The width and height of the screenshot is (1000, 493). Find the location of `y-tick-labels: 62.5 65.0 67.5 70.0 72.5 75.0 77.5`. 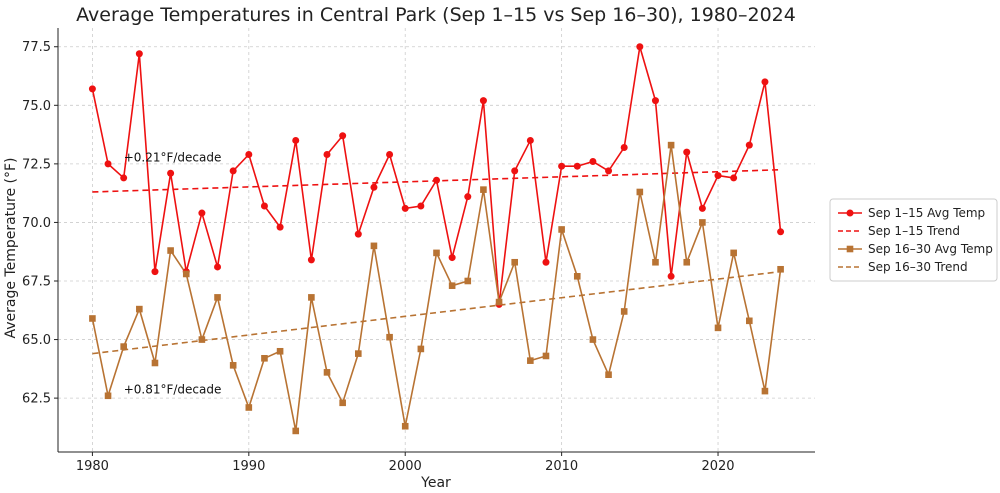

y-tick-labels: 62.5 65.0 67.5 70.0 72.5 75.0 77.5 is located at coordinates (36, 223).